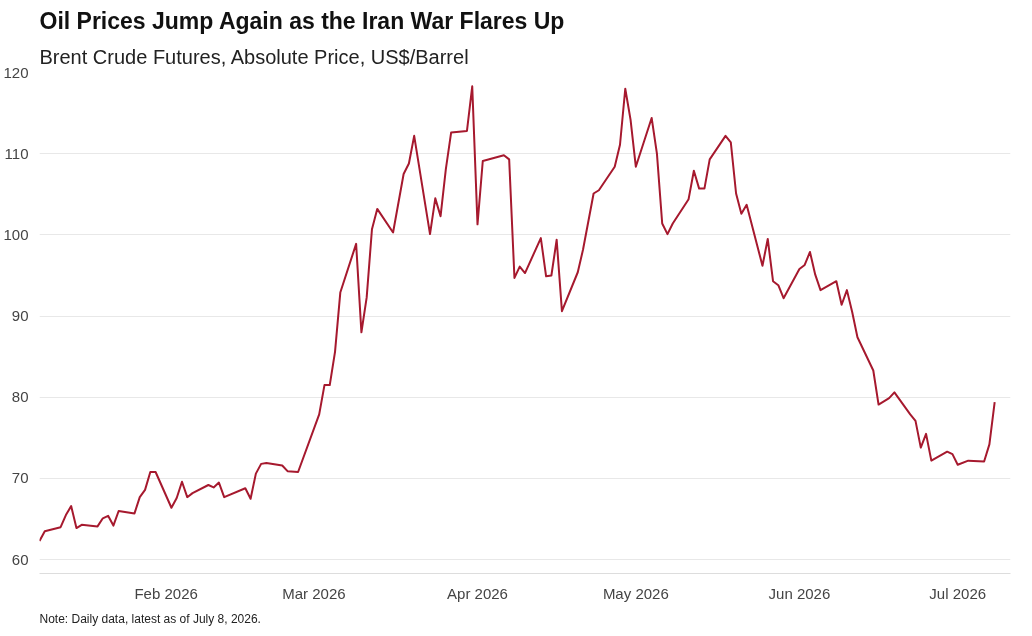 The width and height of the screenshot is (1032, 636). Describe the element at coordinates (314, 593) in the screenshot. I see `x-tick-label: Mar 2026` at that location.